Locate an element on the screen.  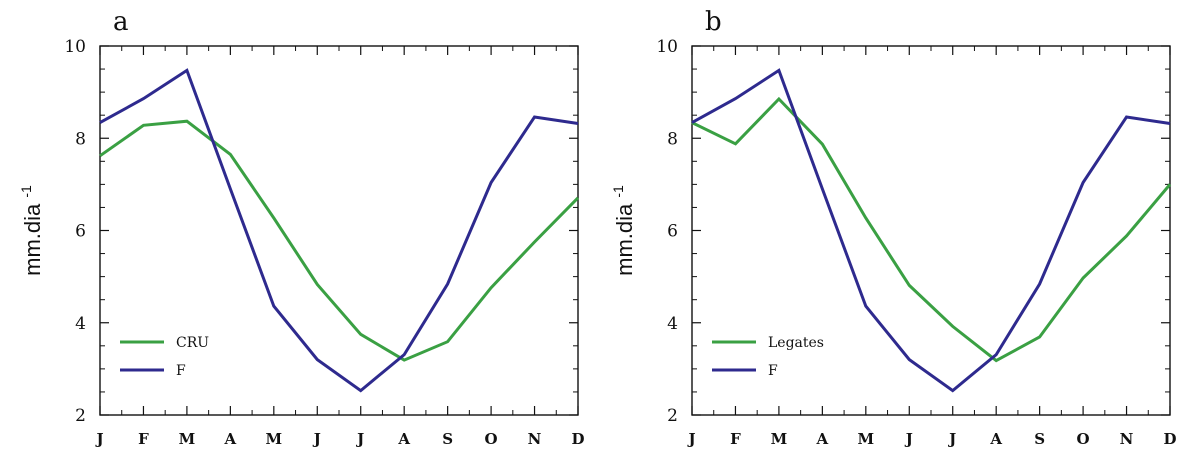
panel-letter: a is located at coordinates (121, 22).